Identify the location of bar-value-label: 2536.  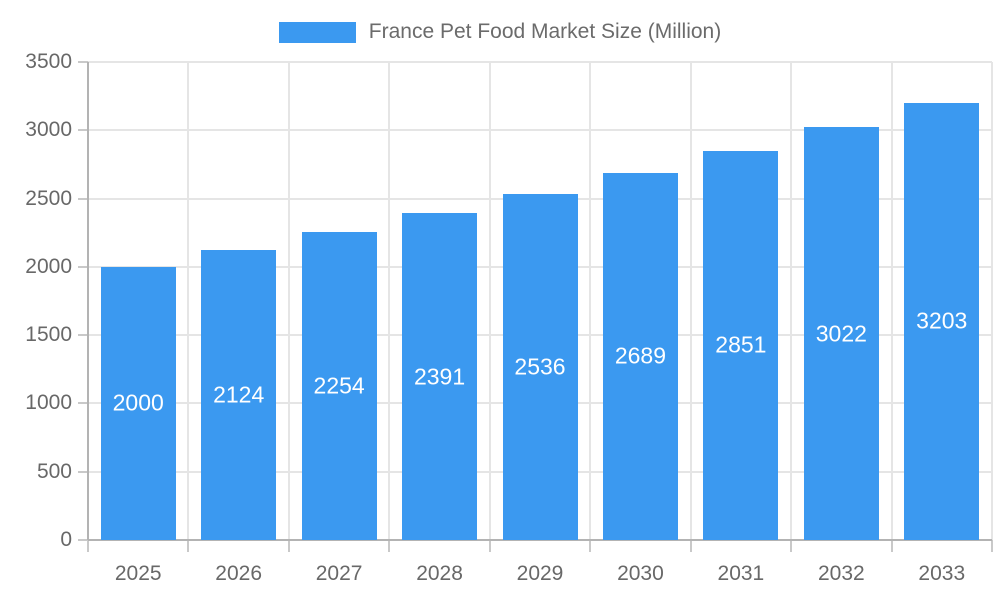
(540, 366).